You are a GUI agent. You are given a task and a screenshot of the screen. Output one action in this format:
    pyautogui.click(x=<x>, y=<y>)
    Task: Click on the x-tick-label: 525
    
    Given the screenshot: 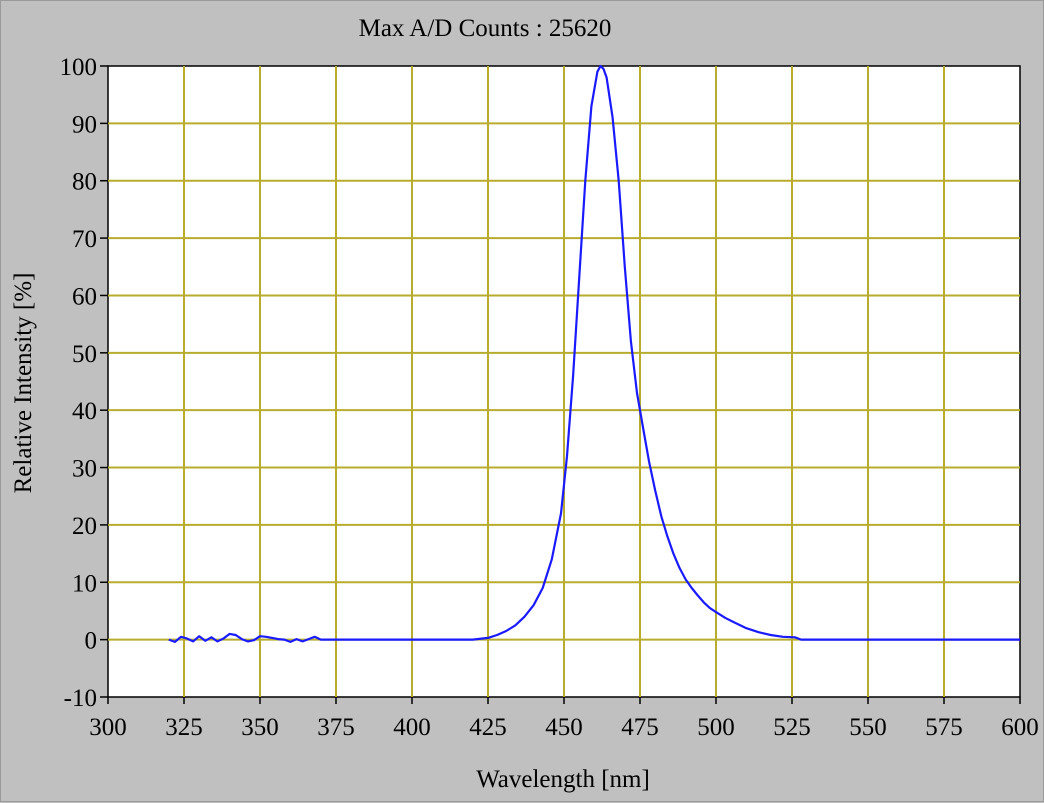 What is the action you would take?
    pyautogui.click(x=792, y=727)
    